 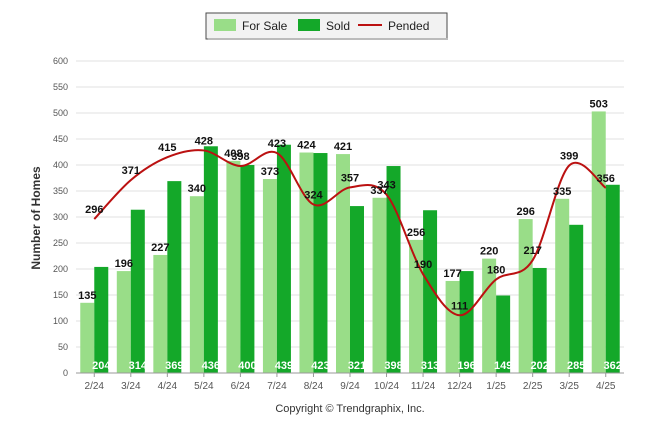 I want to click on for-sale-value-label: 135, so click(x=87, y=296).